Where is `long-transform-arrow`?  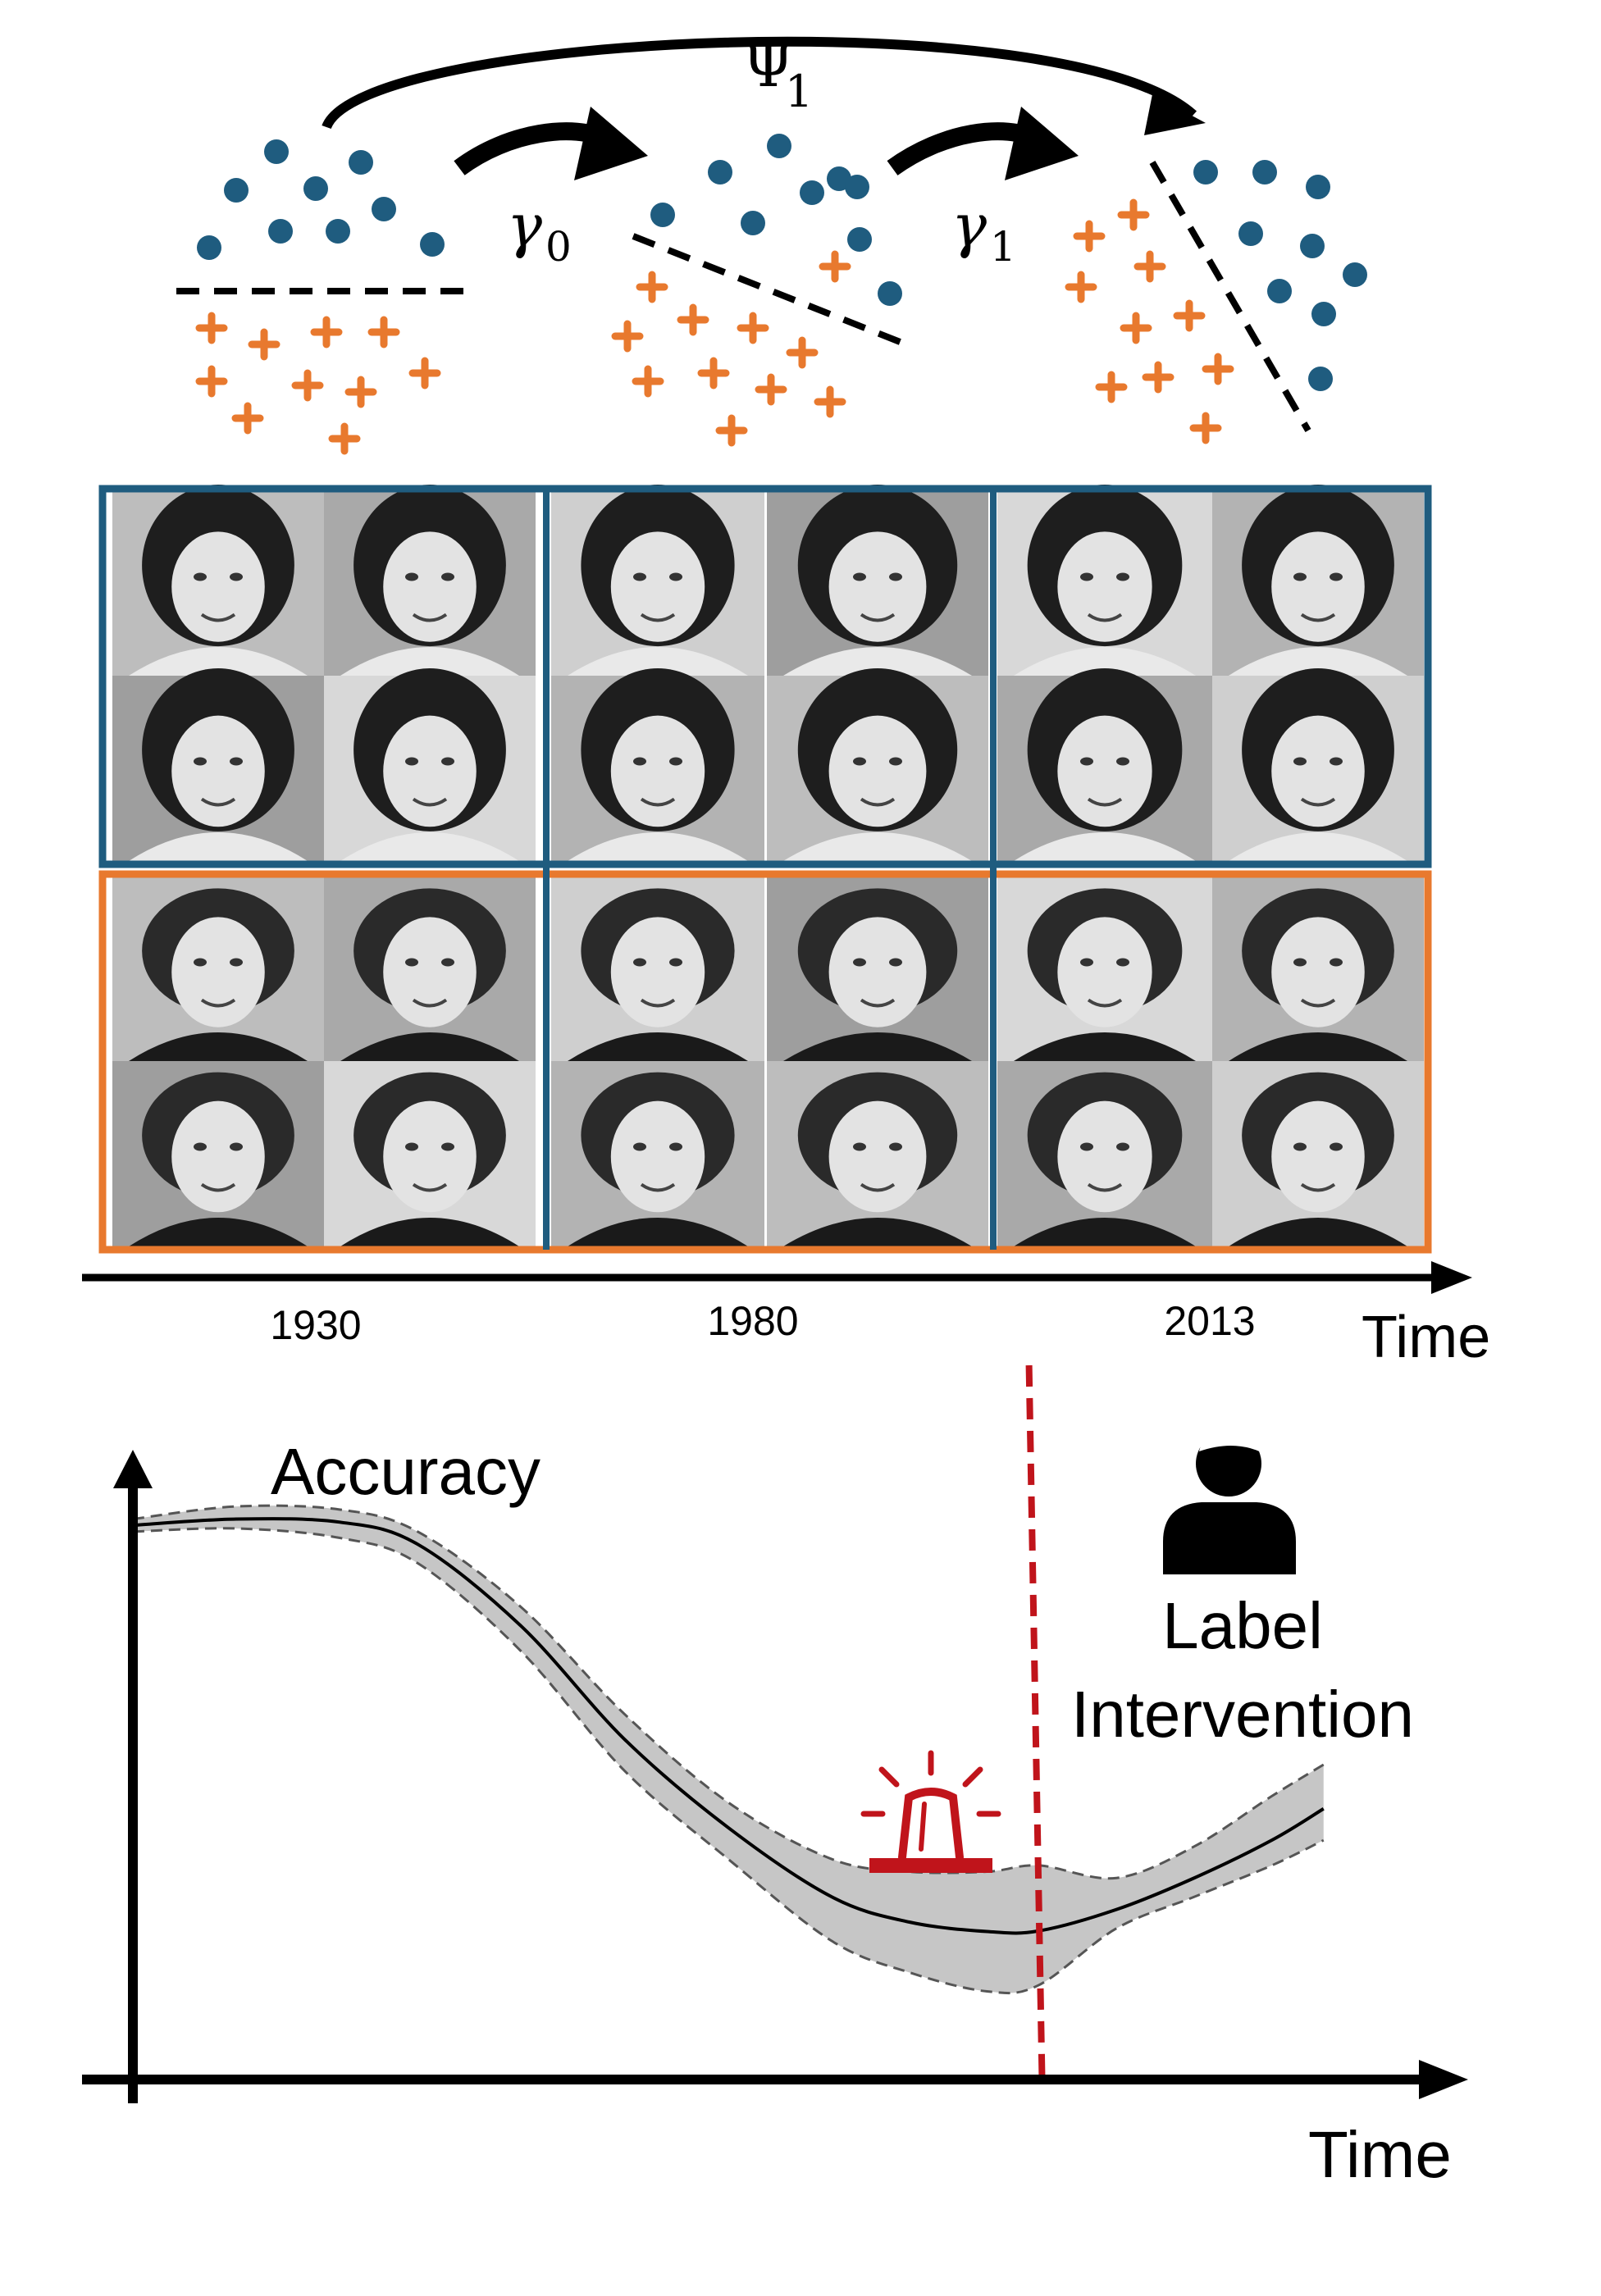 long-transform-arrow is located at coordinates (759, 83).